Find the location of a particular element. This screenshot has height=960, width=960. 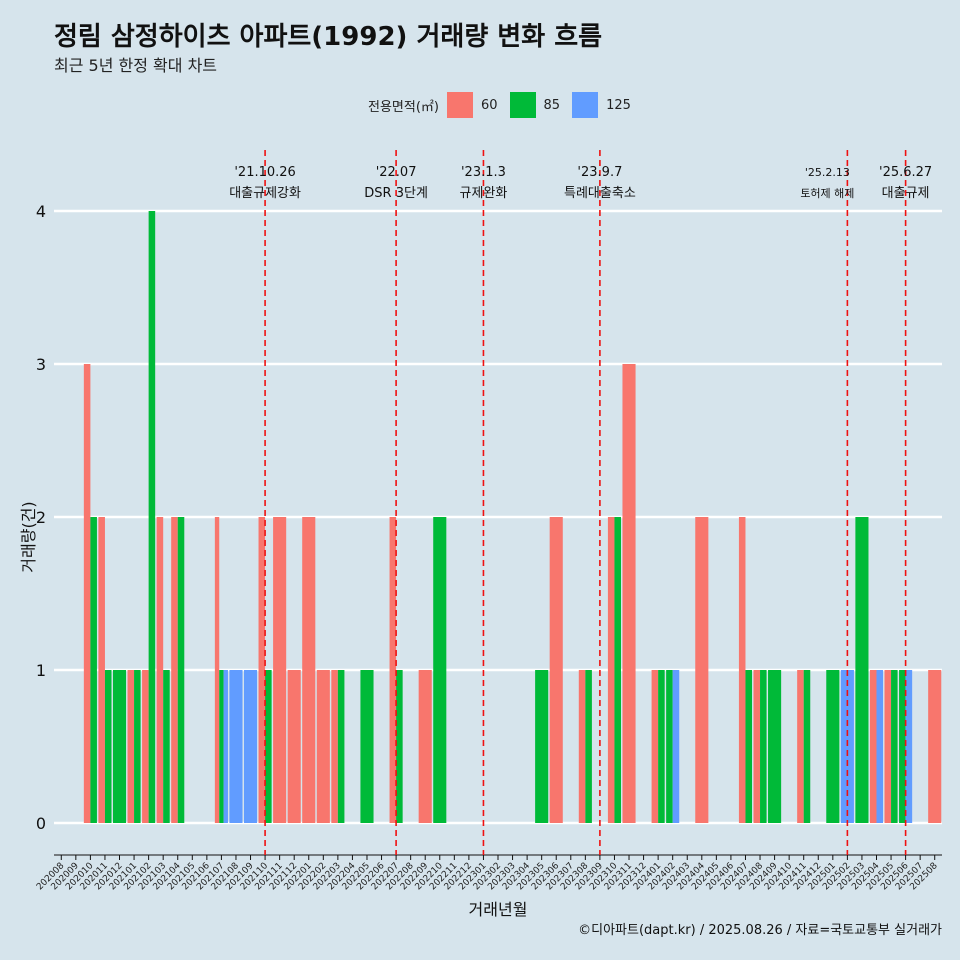

legend-item-60: 60 is located at coordinates (472, 105).